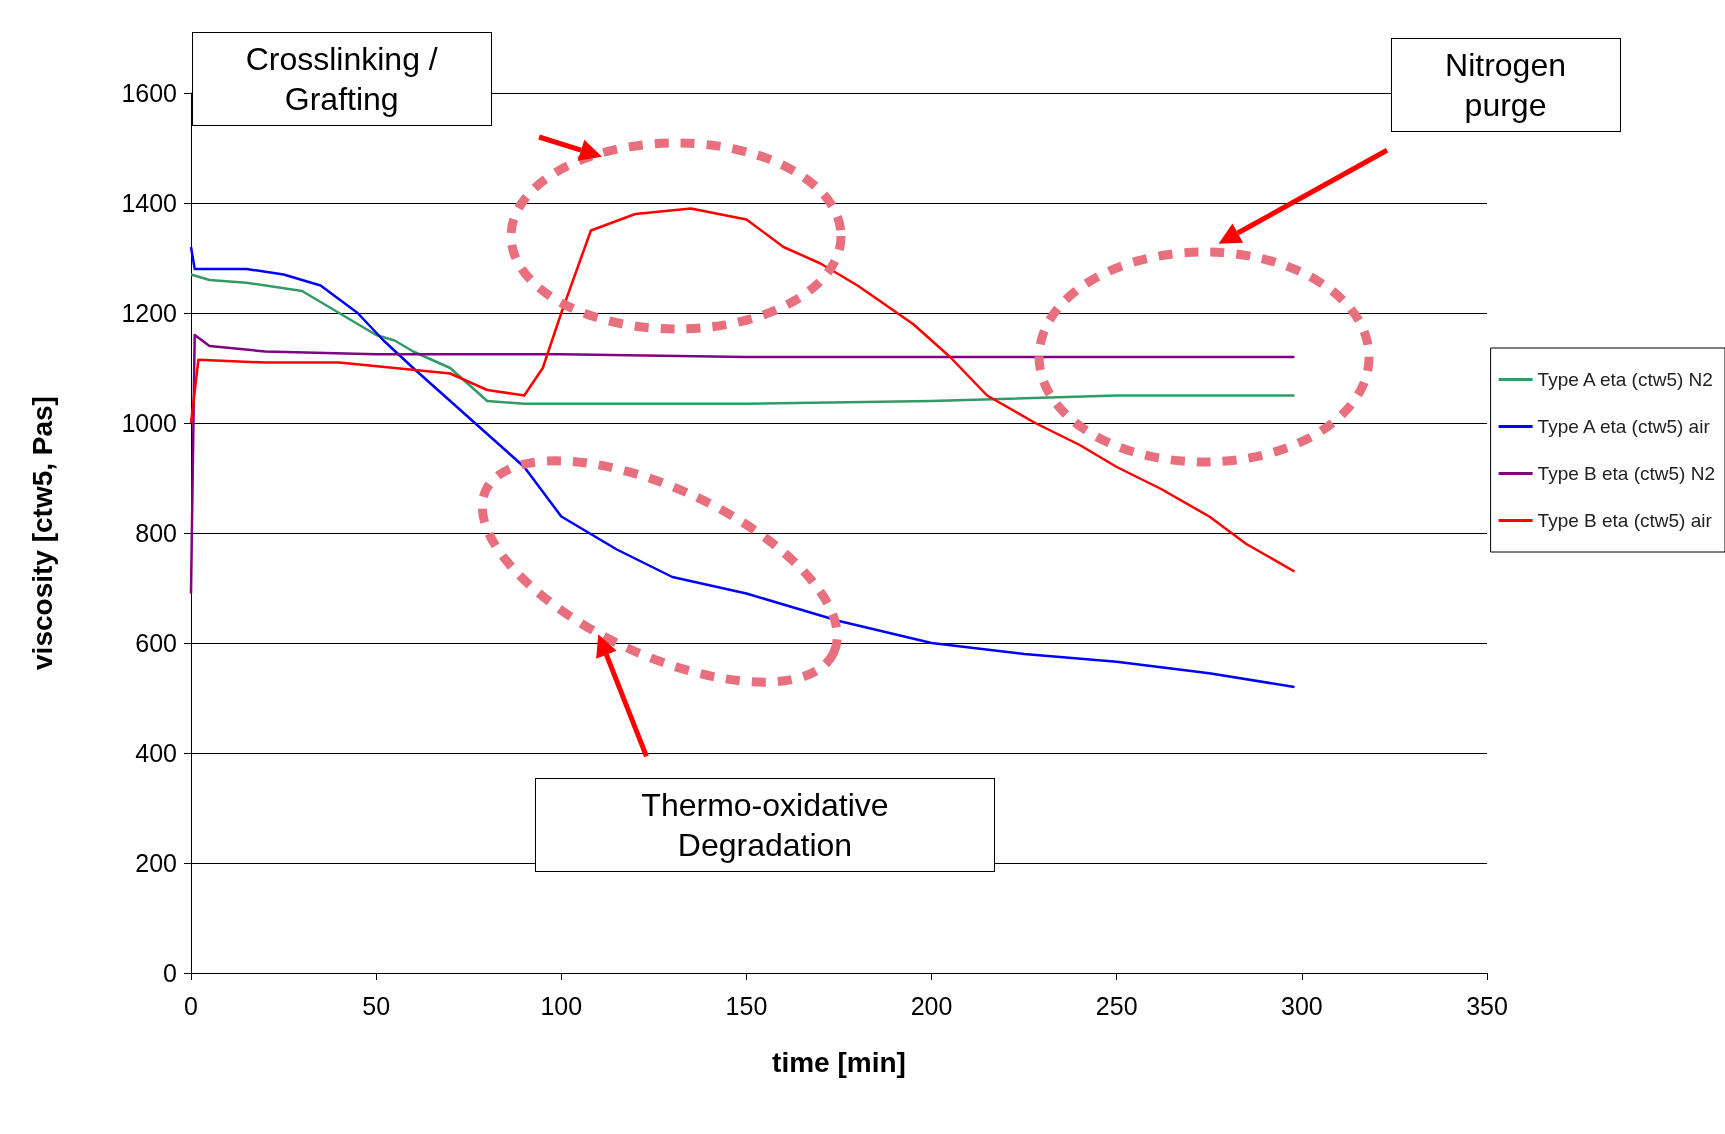 This screenshot has height=1134, width=1725. I want to click on y-tick-label: 1200, so click(149, 313).